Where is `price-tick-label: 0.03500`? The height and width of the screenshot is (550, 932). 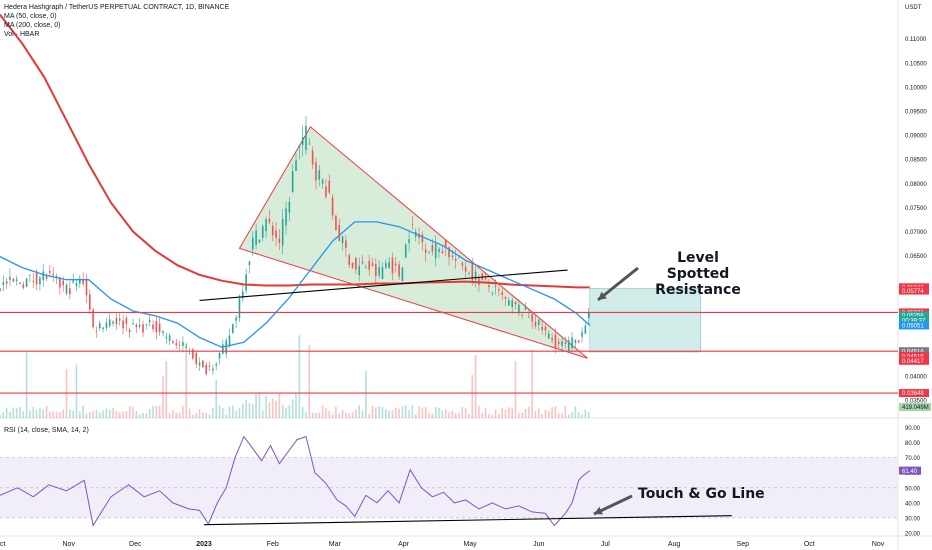 price-tick-label: 0.03500 is located at coordinates (916, 402).